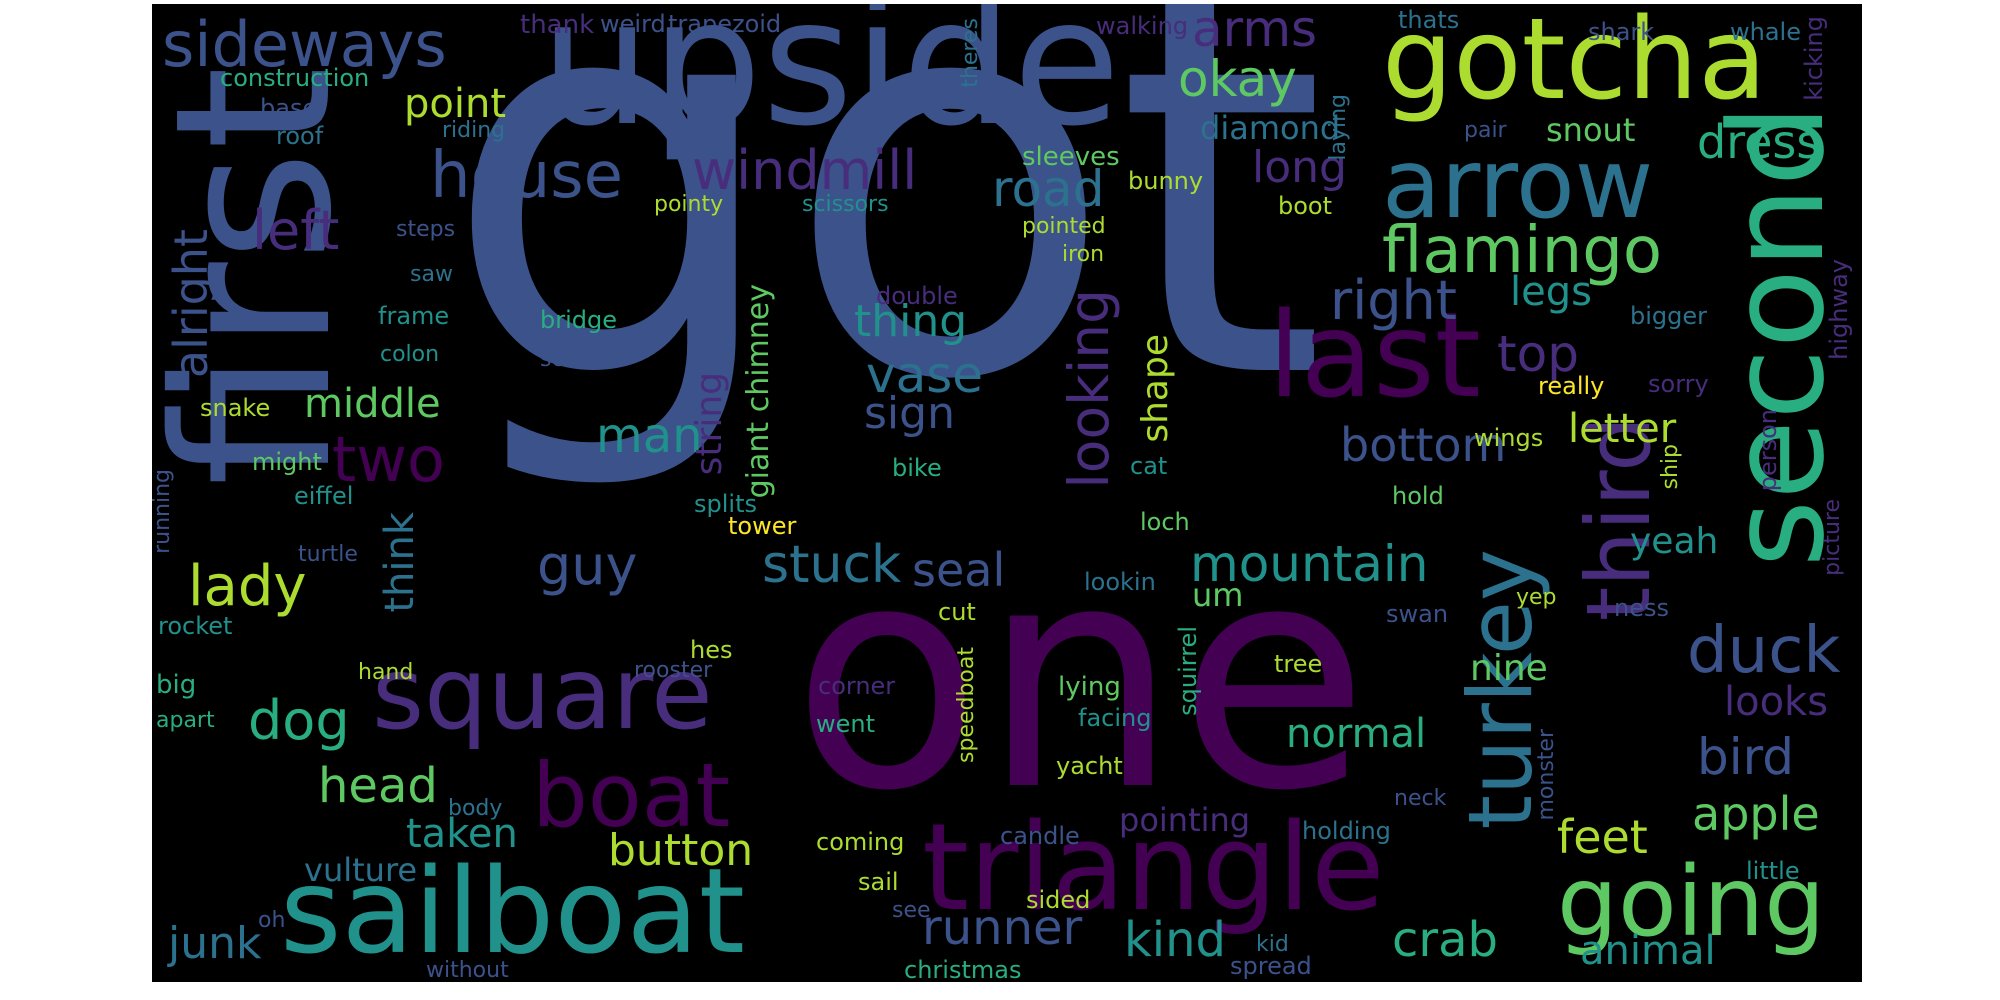  I want to click on word-middle: middle, so click(372, 404).